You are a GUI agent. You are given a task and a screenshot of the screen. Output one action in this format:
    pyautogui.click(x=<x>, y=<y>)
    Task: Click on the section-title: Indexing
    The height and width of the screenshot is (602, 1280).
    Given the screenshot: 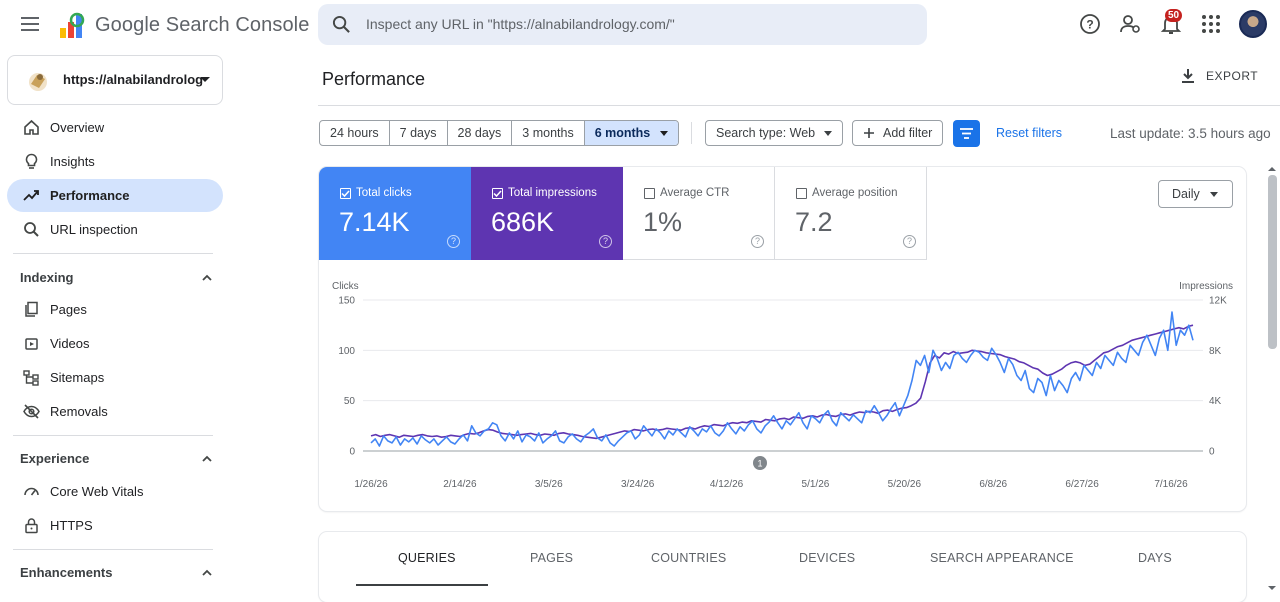 What is the action you would take?
    pyautogui.click(x=47, y=277)
    